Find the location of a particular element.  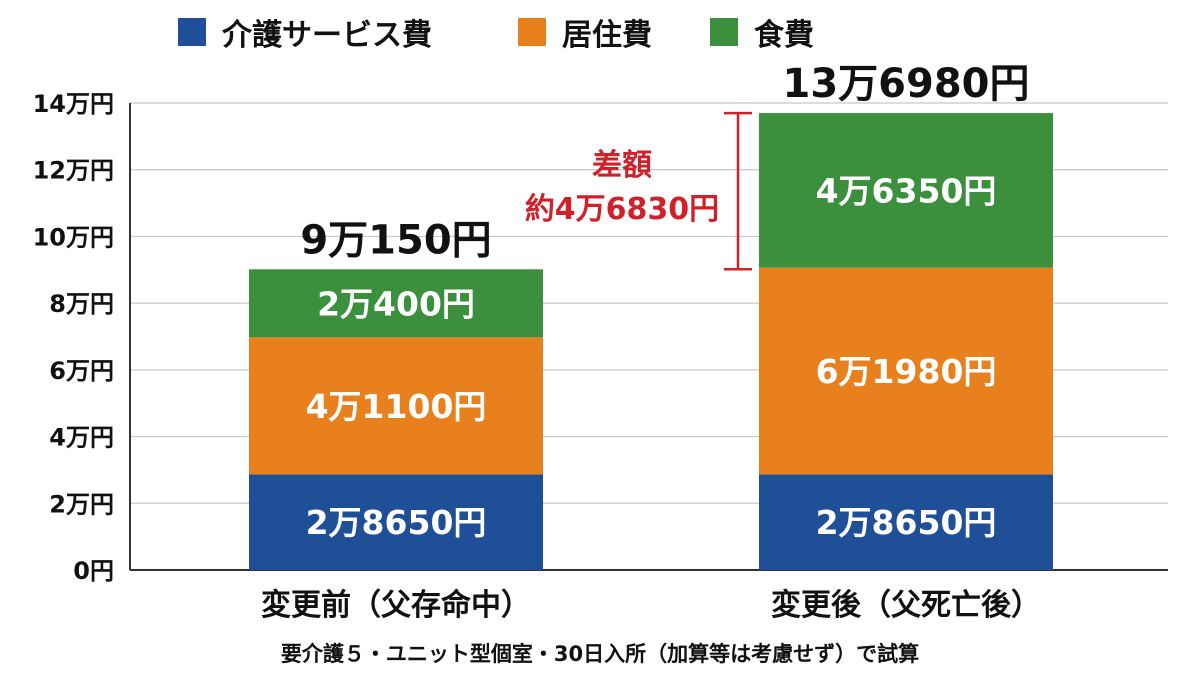

y-tick-label: 2万円 is located at coordinates (81, 504).